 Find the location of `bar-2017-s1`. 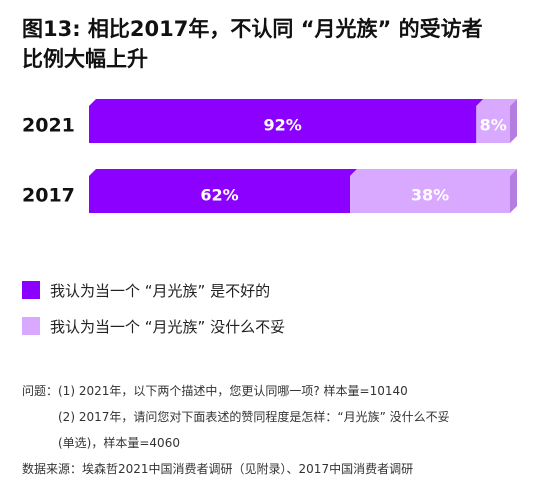

bar-2017-s1 is located at coordinates (220, 194).